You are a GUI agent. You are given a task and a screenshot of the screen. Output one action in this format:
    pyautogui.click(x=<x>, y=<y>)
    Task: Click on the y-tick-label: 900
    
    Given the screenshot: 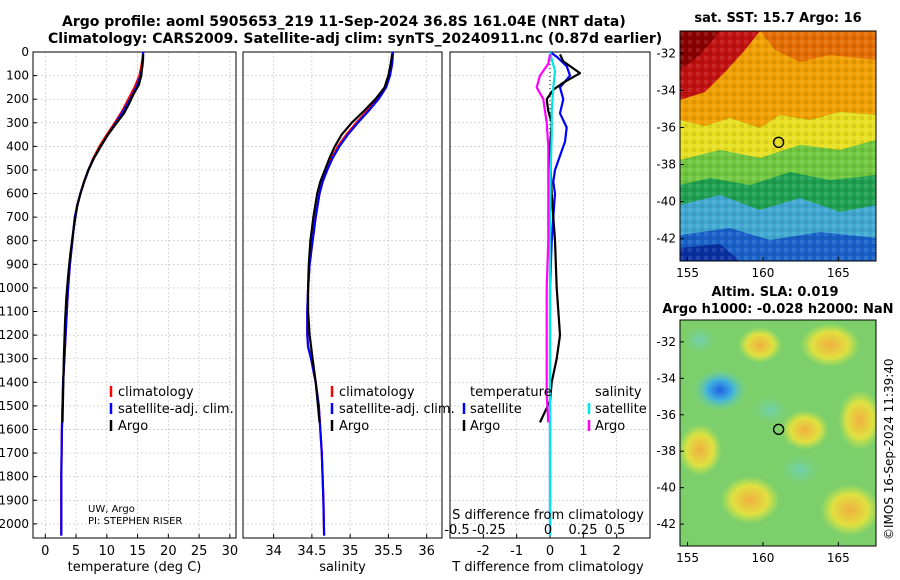 What is the action you would take?
    pyautogui.click(x=17, y=264)
    